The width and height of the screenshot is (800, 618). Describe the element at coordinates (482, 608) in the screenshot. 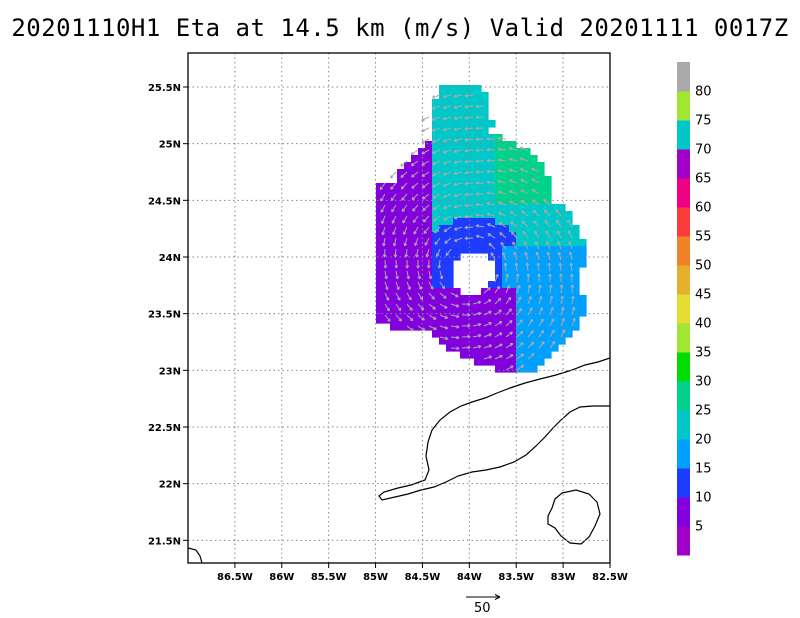

I see `reference-vector-label: 50` at that location.